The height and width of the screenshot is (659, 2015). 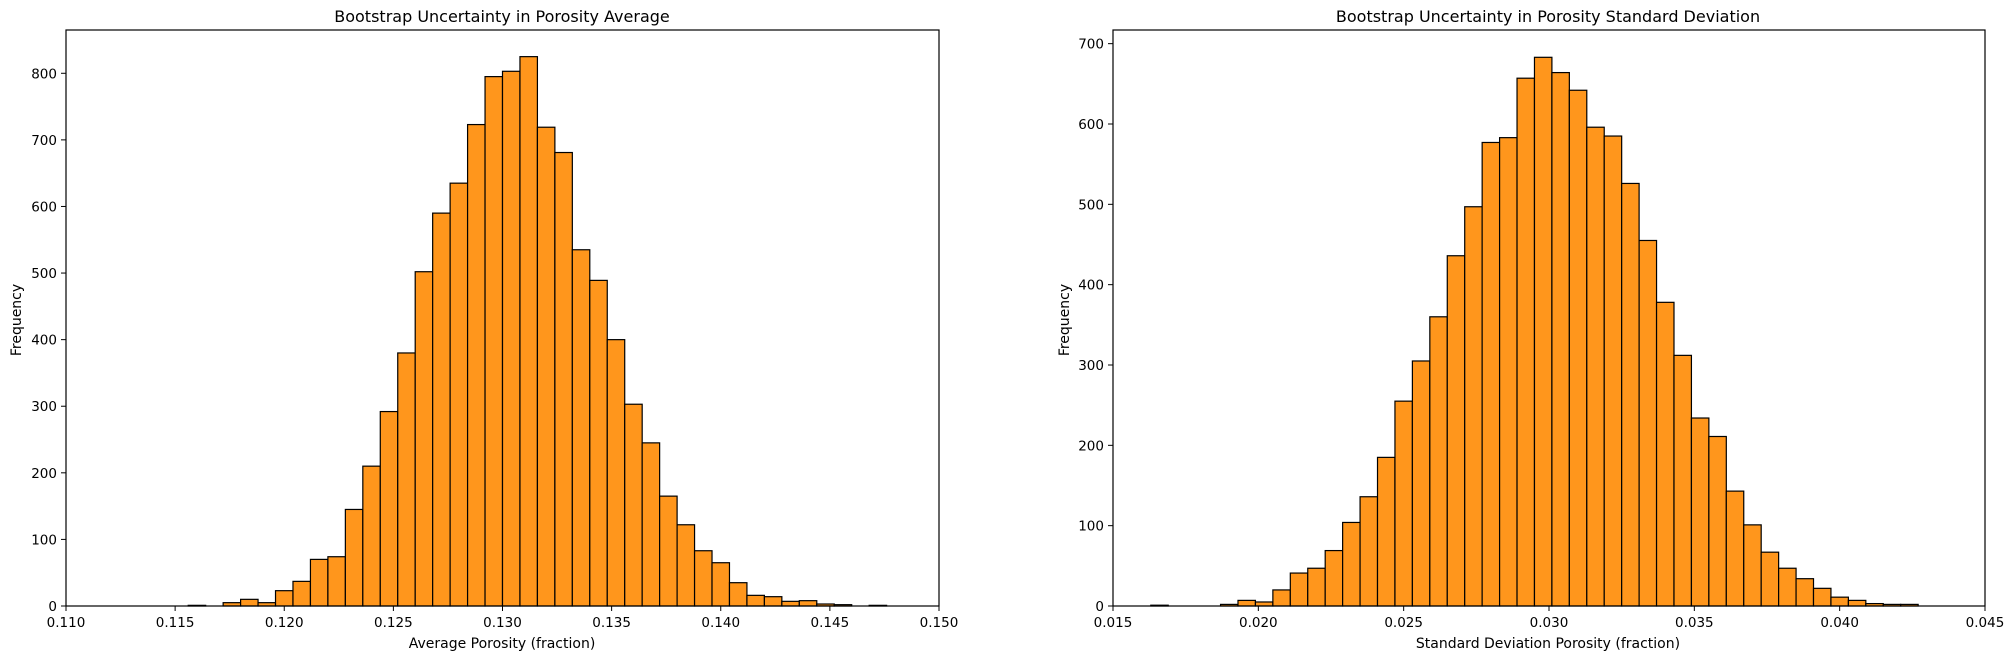 What do you see at coordinates (1549, 623) in the screenshot?
I see `x-tick-label: 0.030` at bounding box center [1549, 623].